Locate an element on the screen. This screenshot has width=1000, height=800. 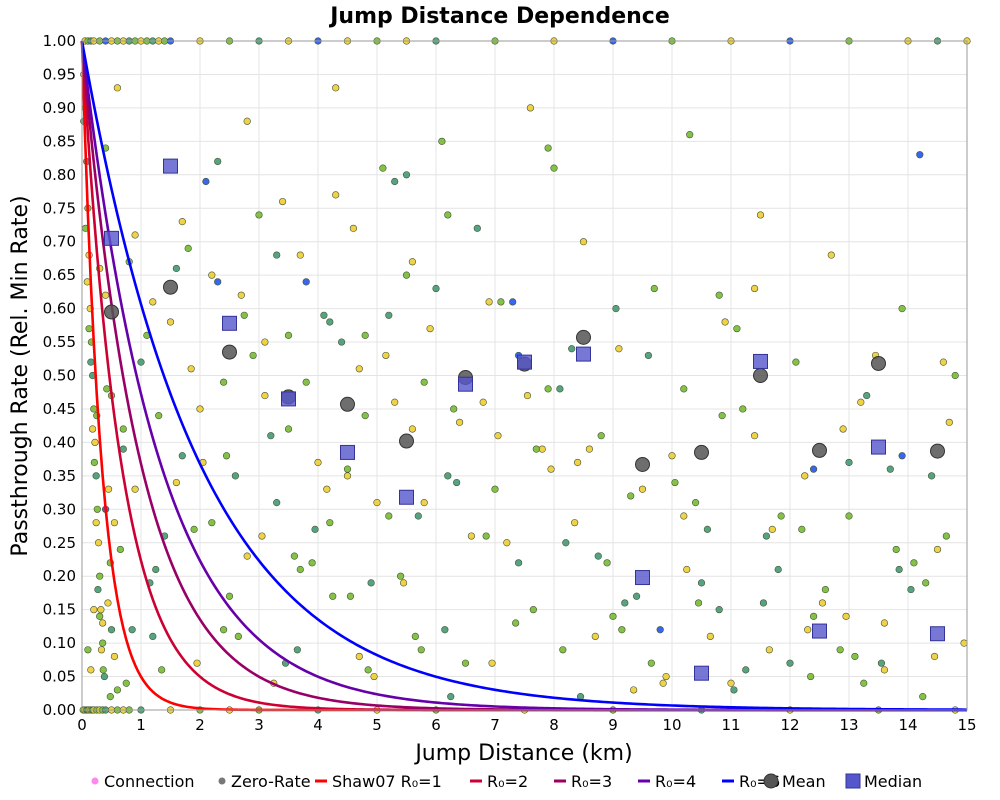
x-tick-label: 4 is located at coordinates (318, 725).